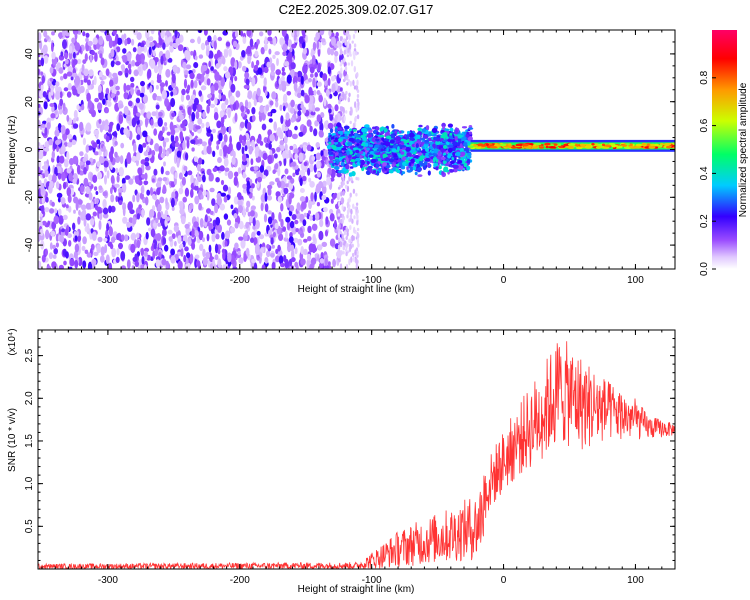  I want to click on colorbar-ticks: 0.00.20.40.60.8, so click(707, 173).